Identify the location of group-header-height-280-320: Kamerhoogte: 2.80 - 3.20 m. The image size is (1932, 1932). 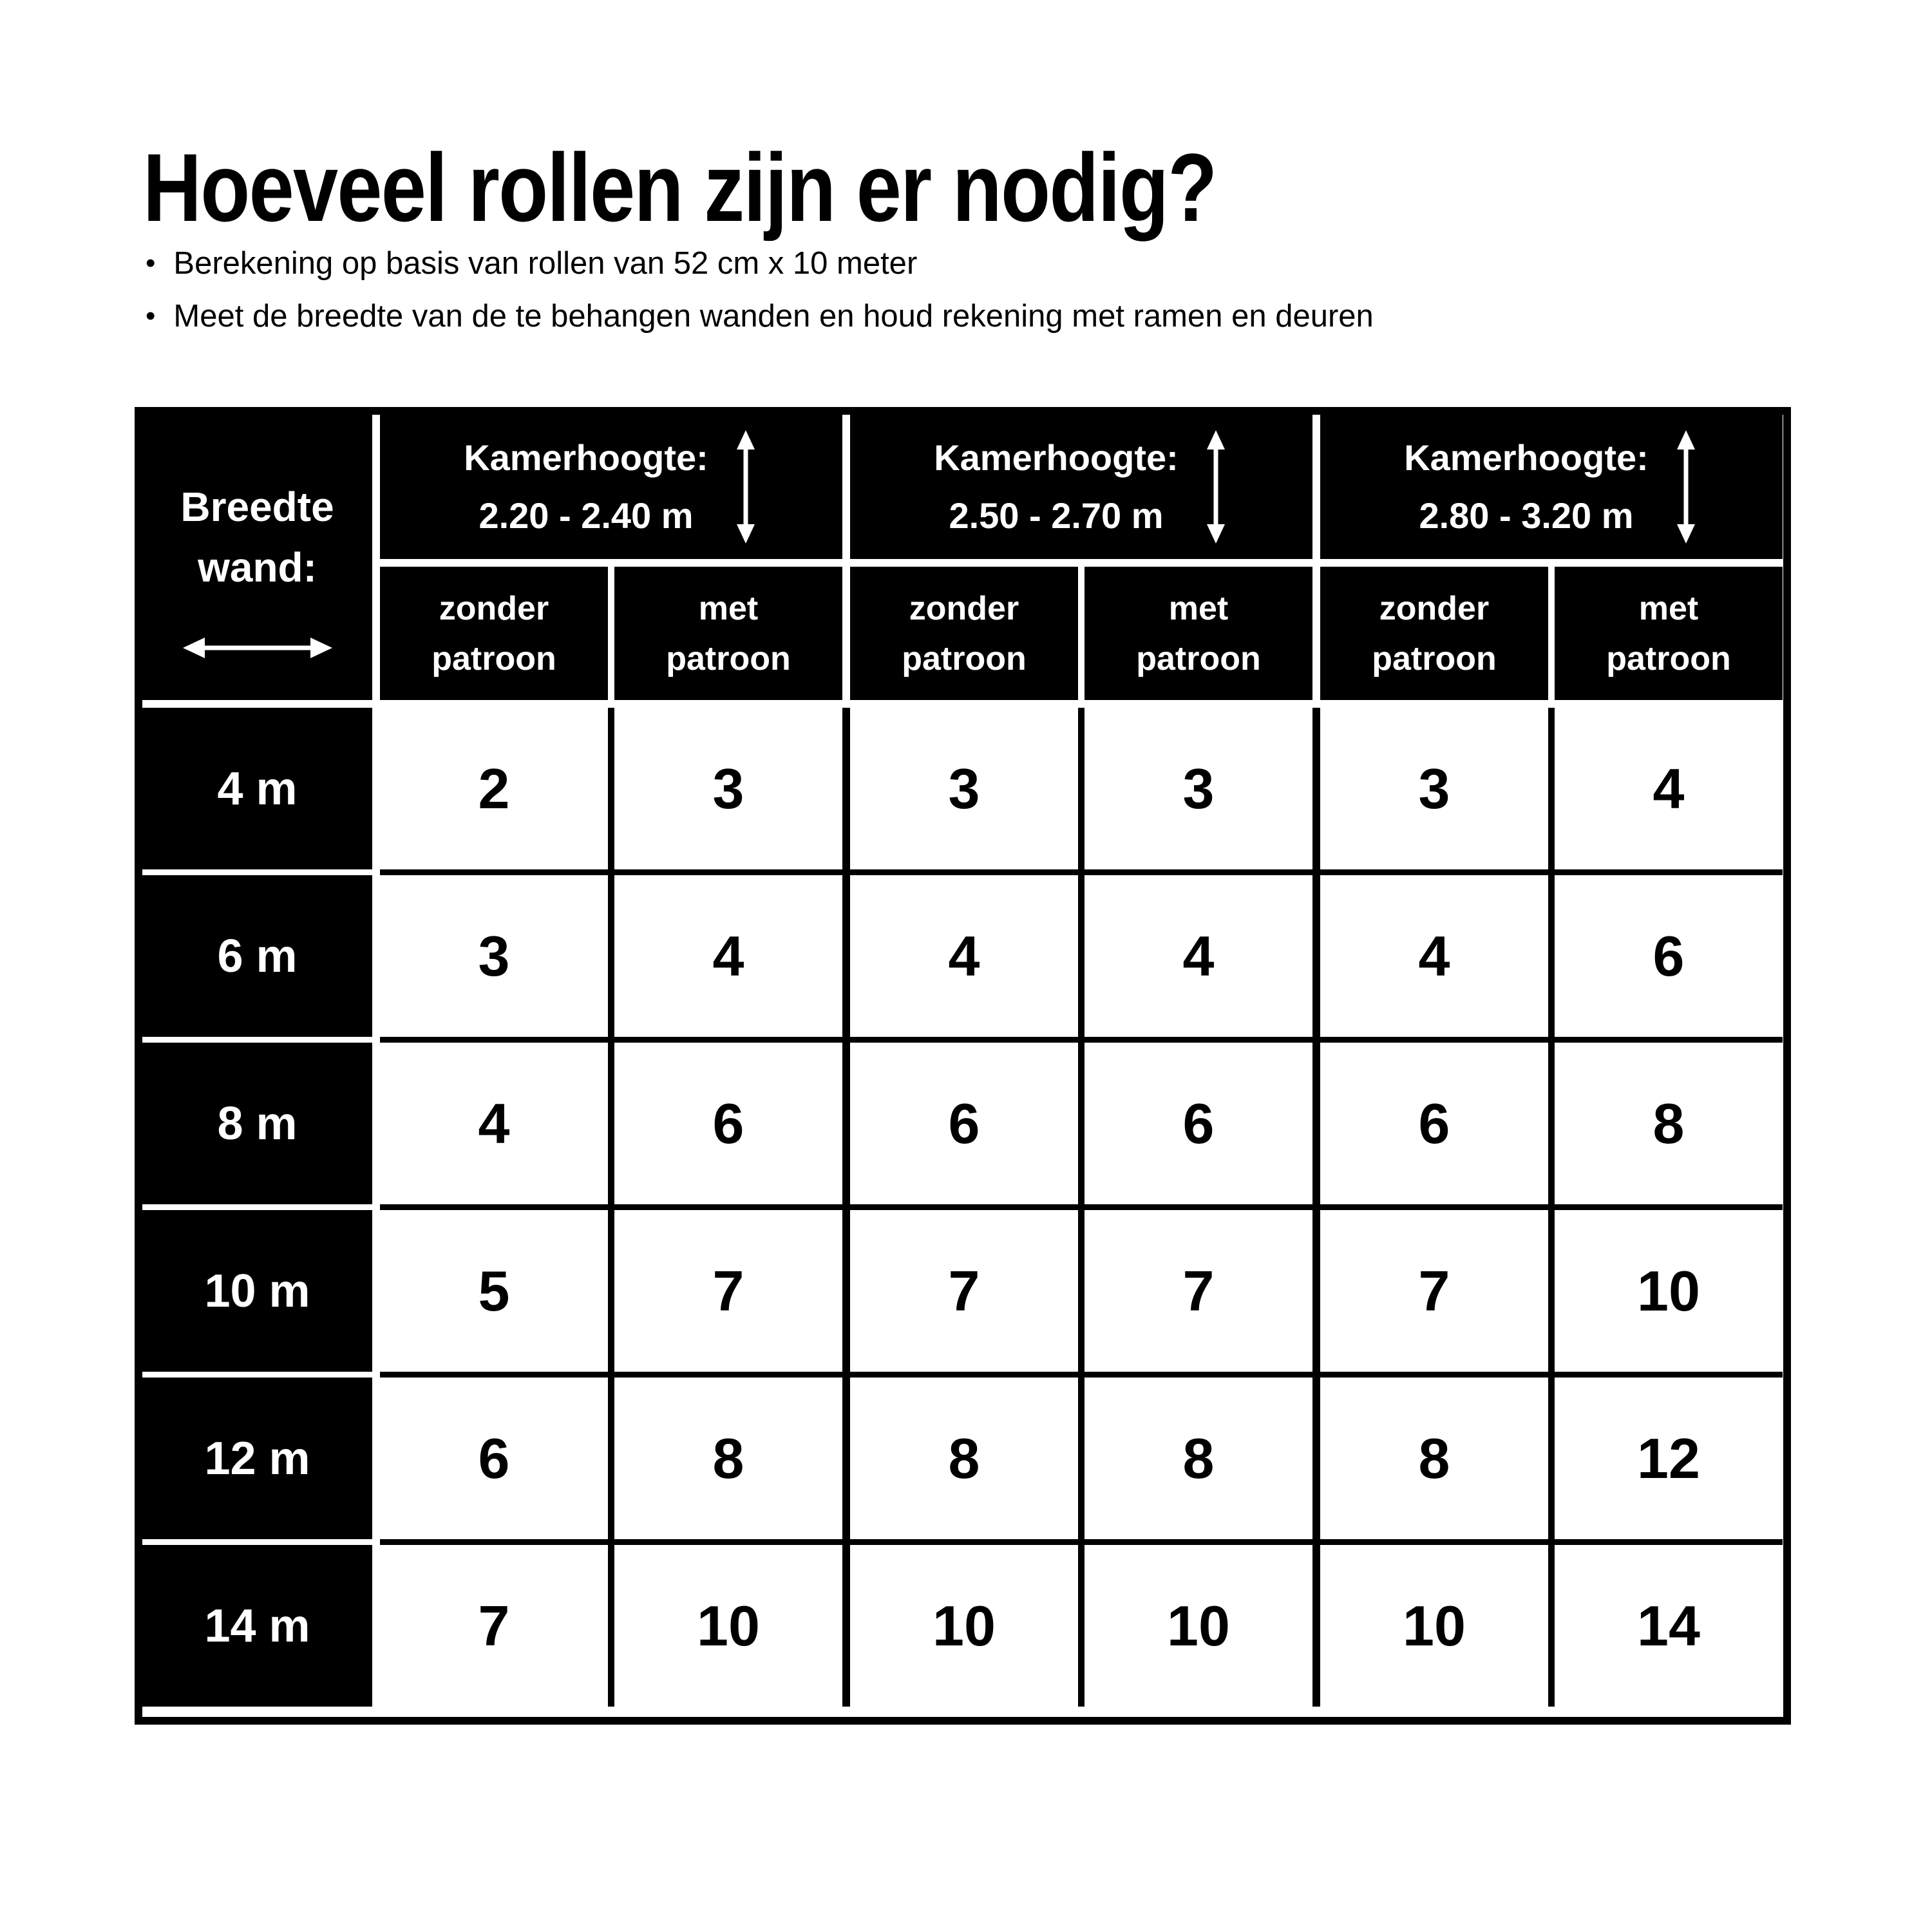
(1551, 487).